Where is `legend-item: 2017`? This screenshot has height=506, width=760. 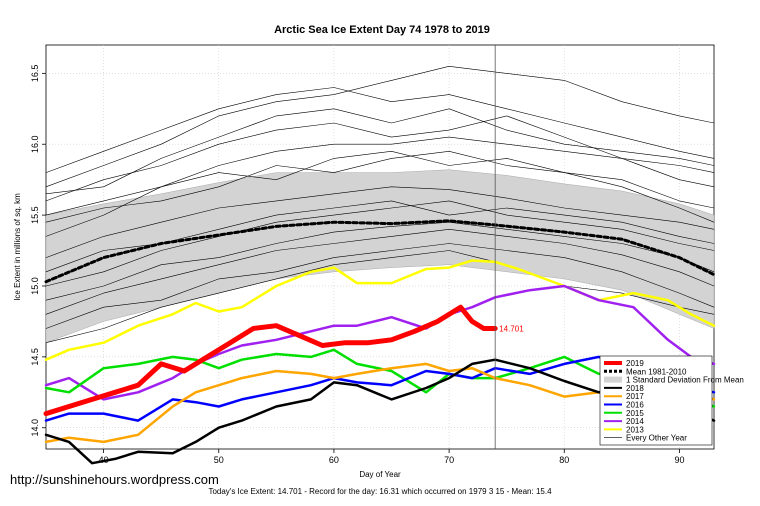
legend-item: 2017 is located at coordinates (624, 396).